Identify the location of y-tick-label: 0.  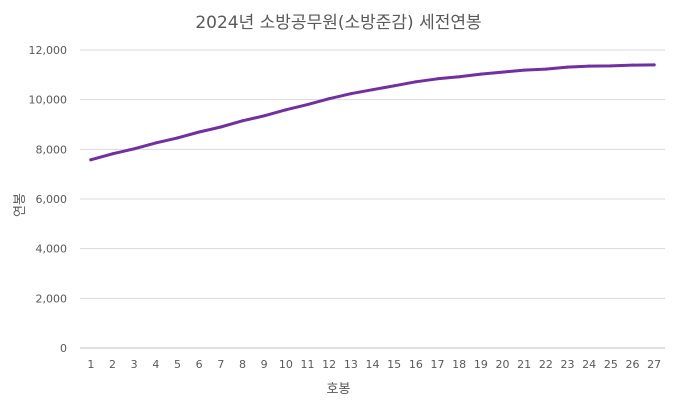
(63, 348).